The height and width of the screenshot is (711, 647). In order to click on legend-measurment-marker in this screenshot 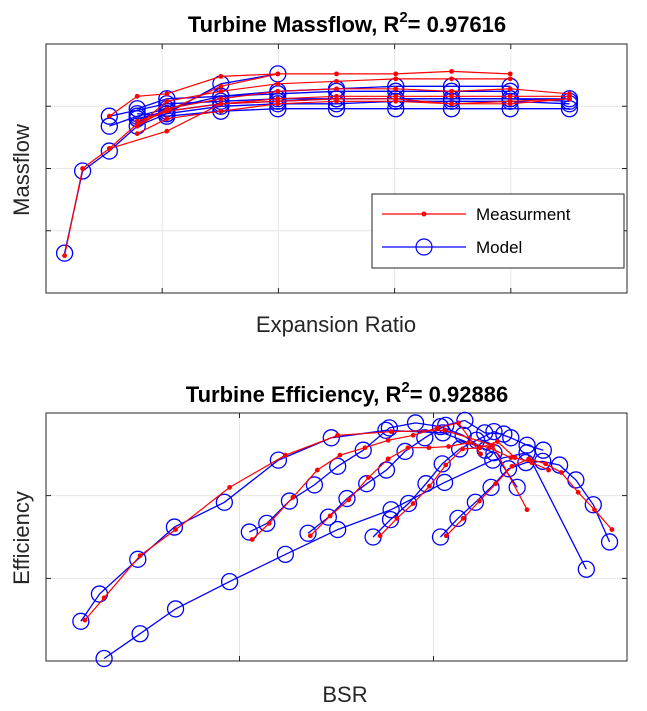, I will do `click(424, 214)`.